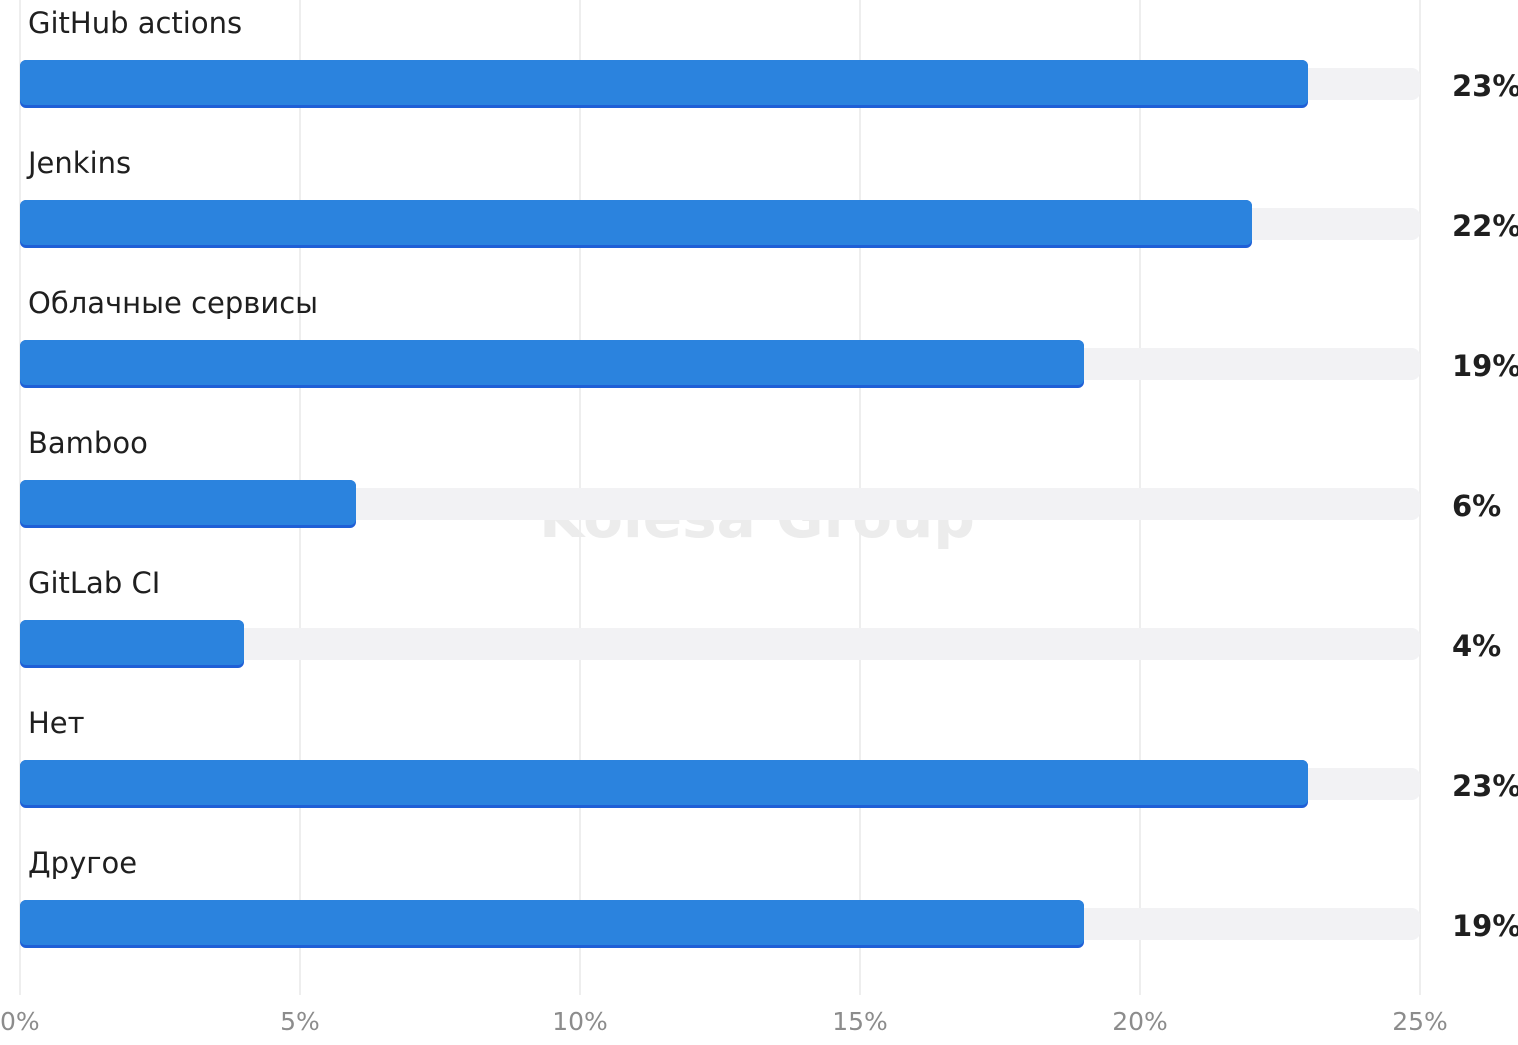 This screenshot has width=1518, height=1045. What do you see at coordinates (1485, 226) in the screenshot?
I see `value-label: 22%` at bounding box center [1485, 226].